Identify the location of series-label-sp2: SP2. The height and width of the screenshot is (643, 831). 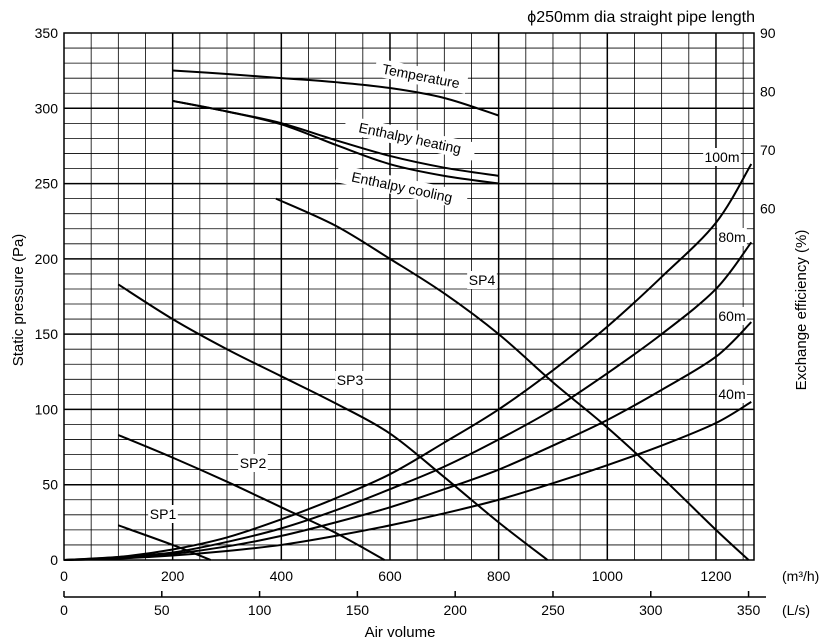
(253, 463).